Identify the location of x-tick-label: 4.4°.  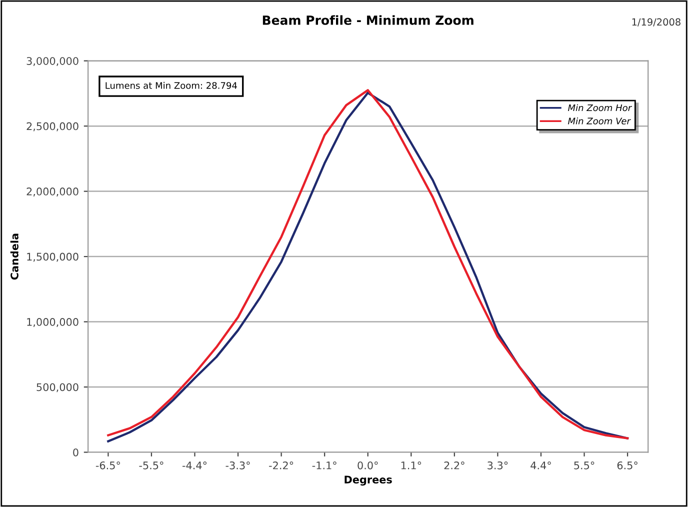
(540, 465).